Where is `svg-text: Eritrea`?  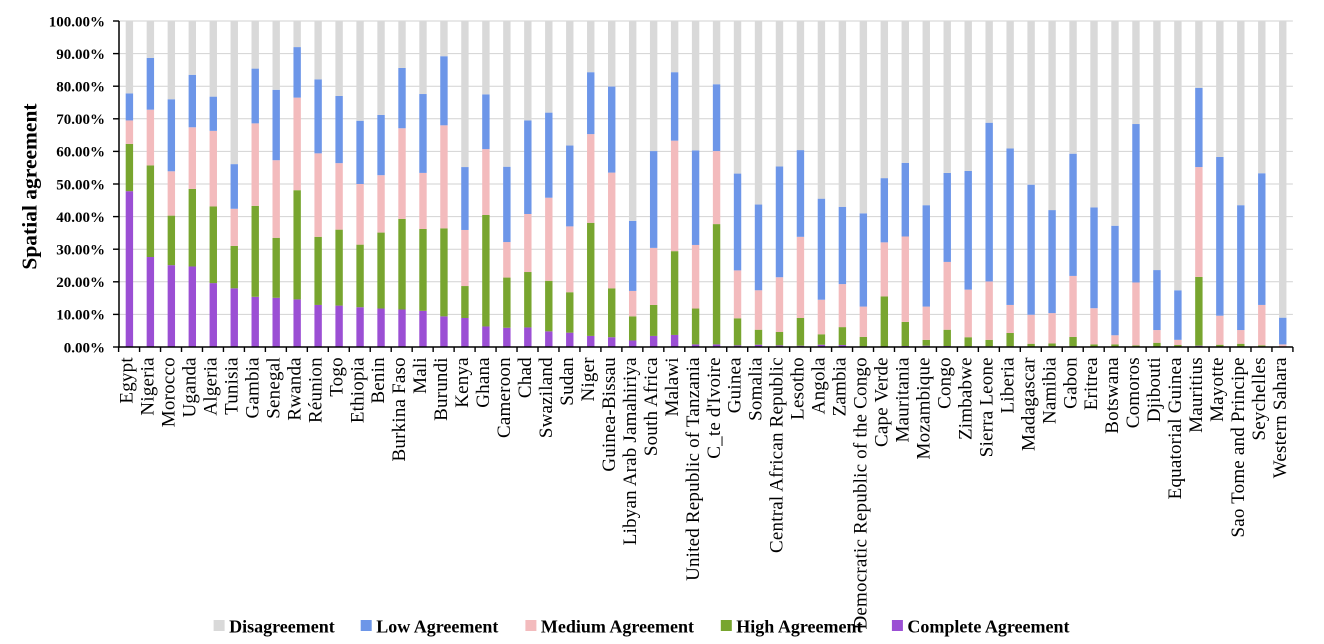
svg-text: Eritrea is located at coordinates (1091, 383).